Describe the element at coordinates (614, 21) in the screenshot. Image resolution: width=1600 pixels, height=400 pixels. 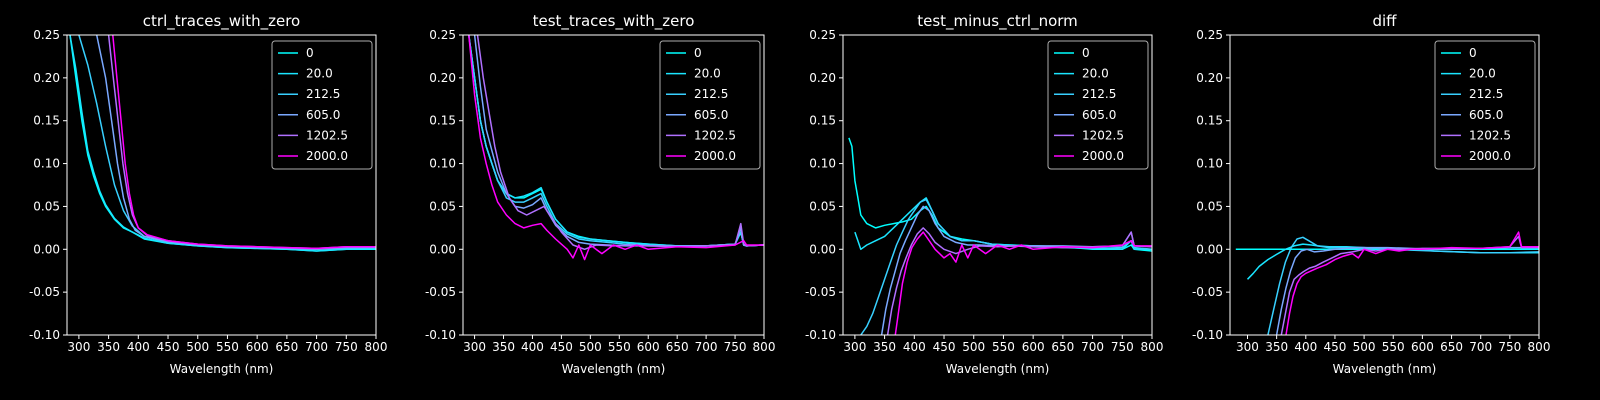
I see `chart-title: test_traces_with_zero` at that location.